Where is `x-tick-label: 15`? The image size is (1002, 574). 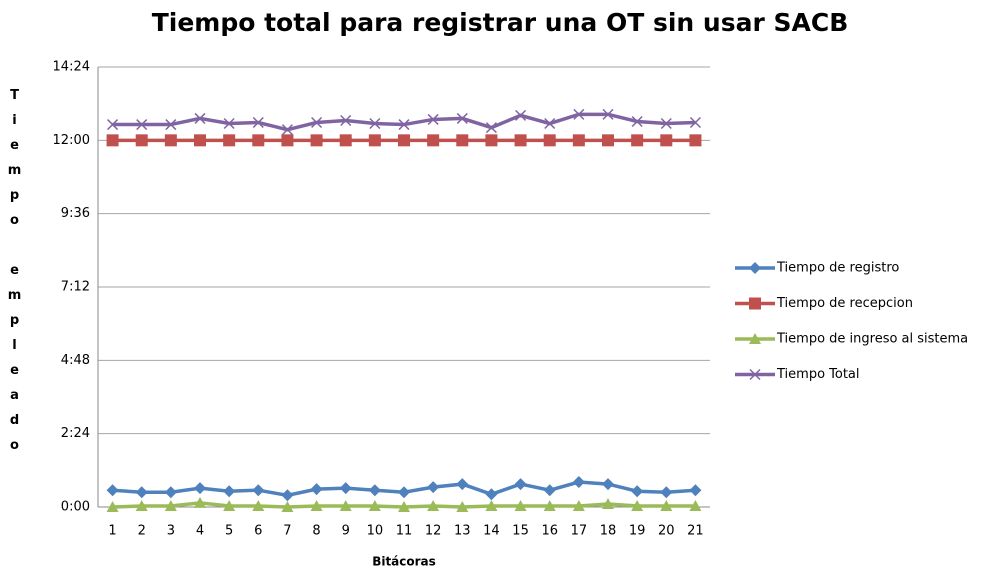 x-tick-label: 15 is located at coordinates (520, 531).